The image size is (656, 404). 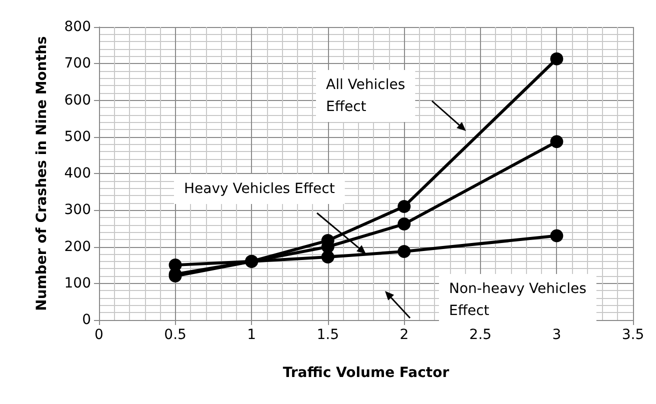 What do you see at coordinates (480, 335) in the screenshot?
I see `x-tick-label: 2.5` at bounding box center [480, 335].